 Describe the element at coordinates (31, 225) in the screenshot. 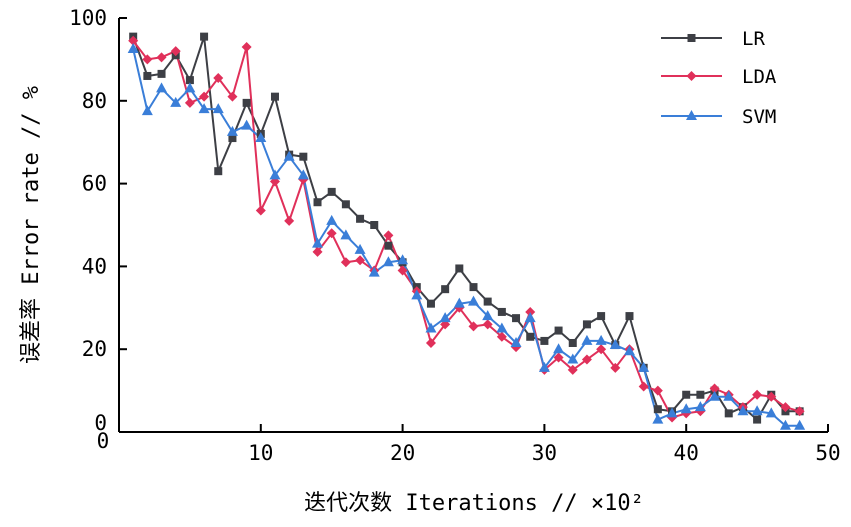

I see `y-axis-title: 误差率 Error rate // %` at that location.